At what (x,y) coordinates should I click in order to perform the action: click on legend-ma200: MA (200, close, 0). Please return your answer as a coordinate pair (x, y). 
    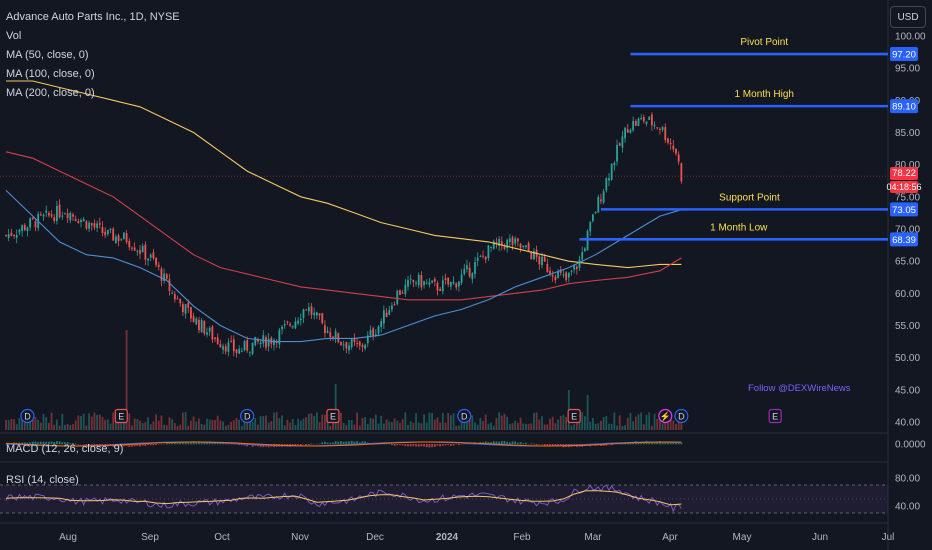
    Looking at the image, I should click on (50, 93).